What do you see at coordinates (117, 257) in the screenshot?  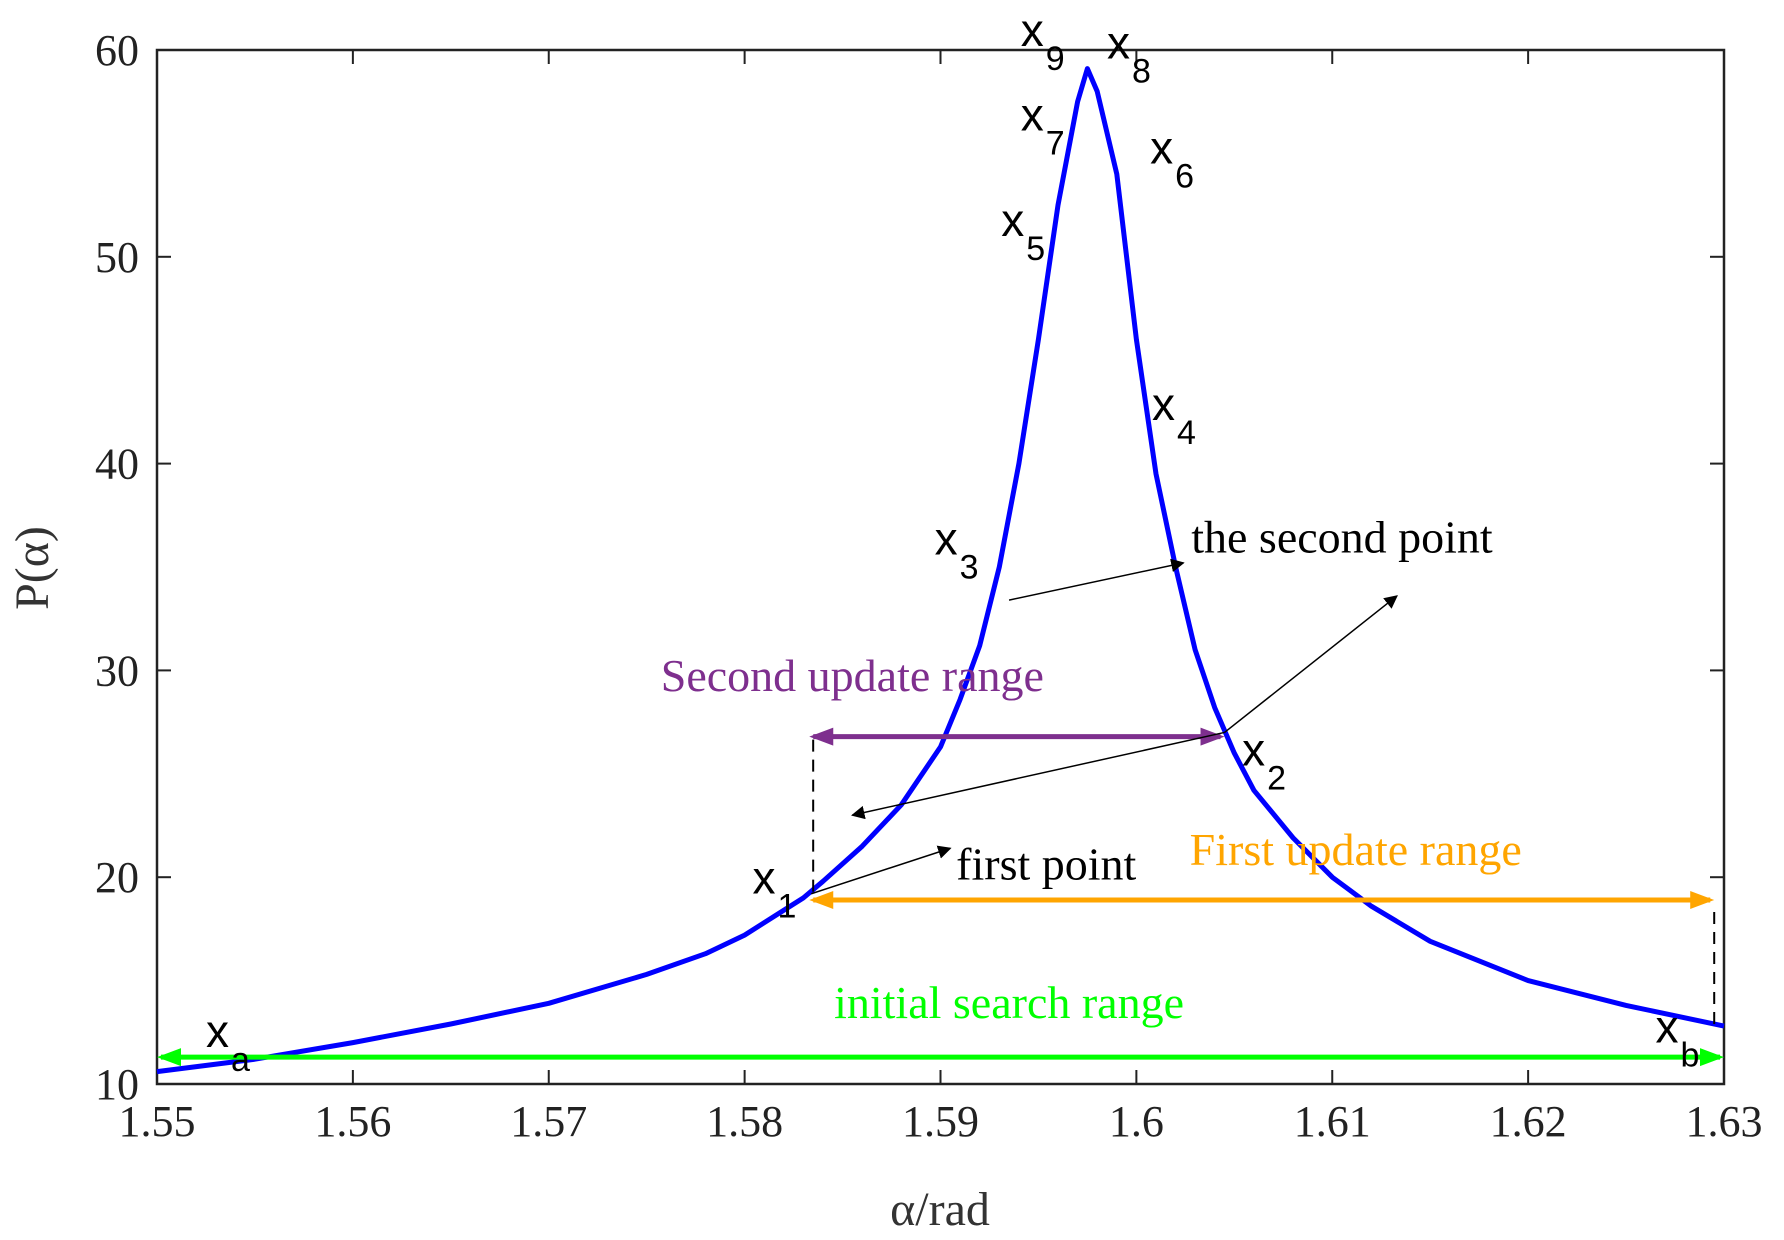 I see `y-tick-label: 50` at bounding box center [117, 257].